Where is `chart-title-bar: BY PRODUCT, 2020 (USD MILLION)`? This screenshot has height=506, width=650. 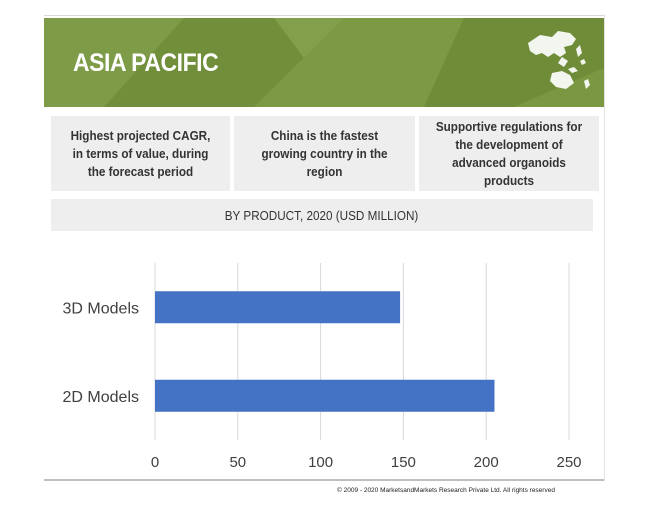
chart-title-bar: BY PRODUCT, 2020 (USD MILLION) is located at coordinates (322, 215).